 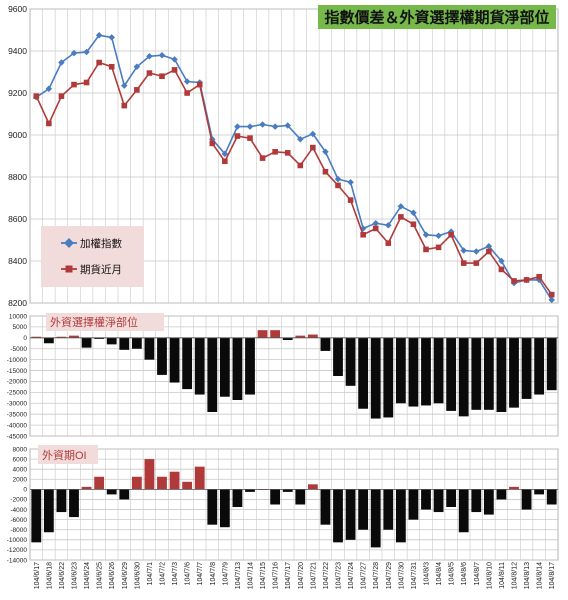 What do you see at coordinates (17, 360) in the screenshot?
I see `y-tick-label: -10000` at bounding box center [17, 360].